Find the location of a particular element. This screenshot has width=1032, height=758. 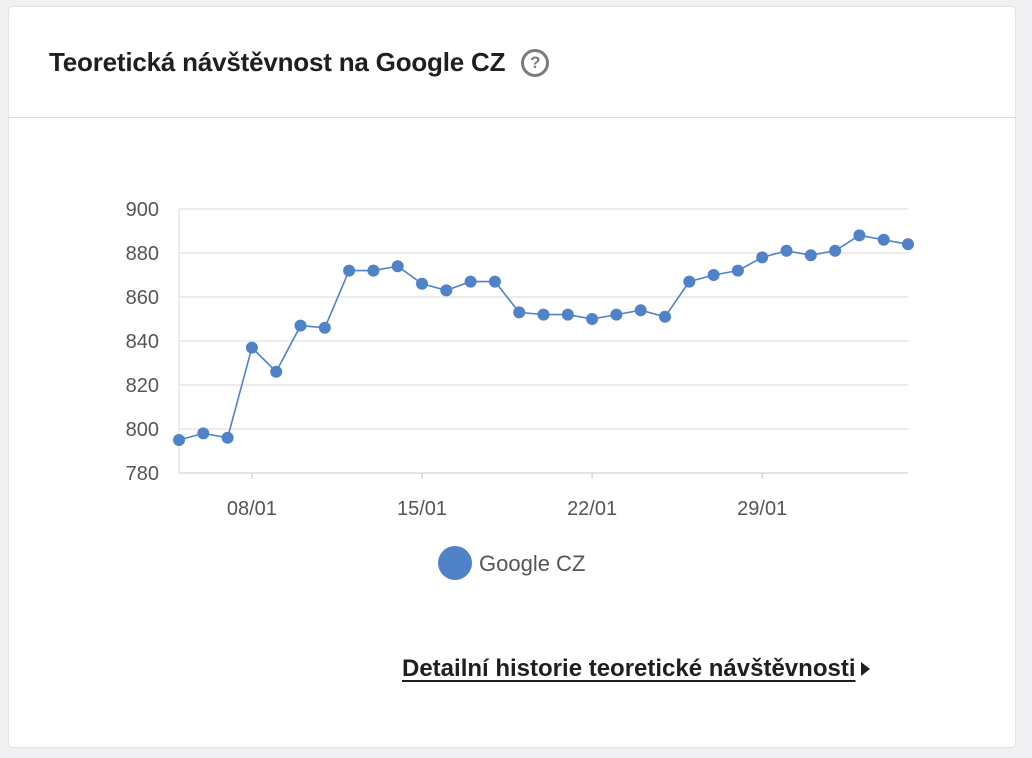

x-tick-label: 22/01 is located at coordinates (592, 509).